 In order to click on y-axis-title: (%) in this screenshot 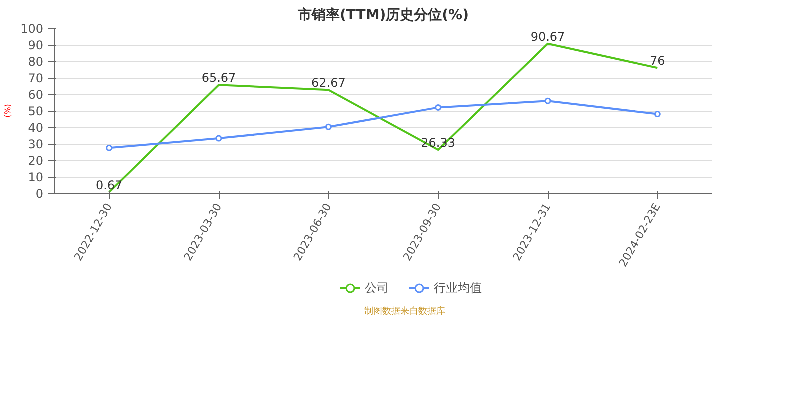, I will do `click(8, 111)`.